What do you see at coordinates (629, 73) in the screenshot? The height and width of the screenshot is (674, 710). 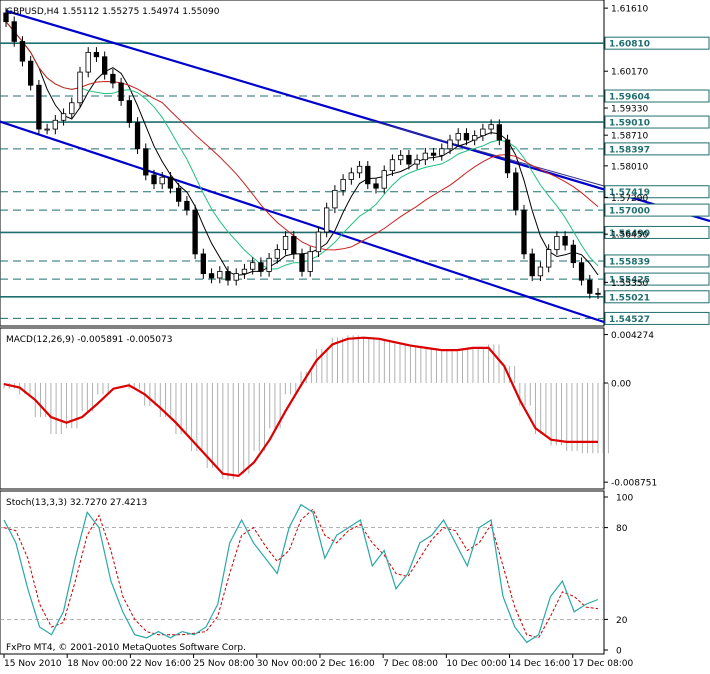 I see `price-tick-label: 1.60170` at bounding box center [629, 73].